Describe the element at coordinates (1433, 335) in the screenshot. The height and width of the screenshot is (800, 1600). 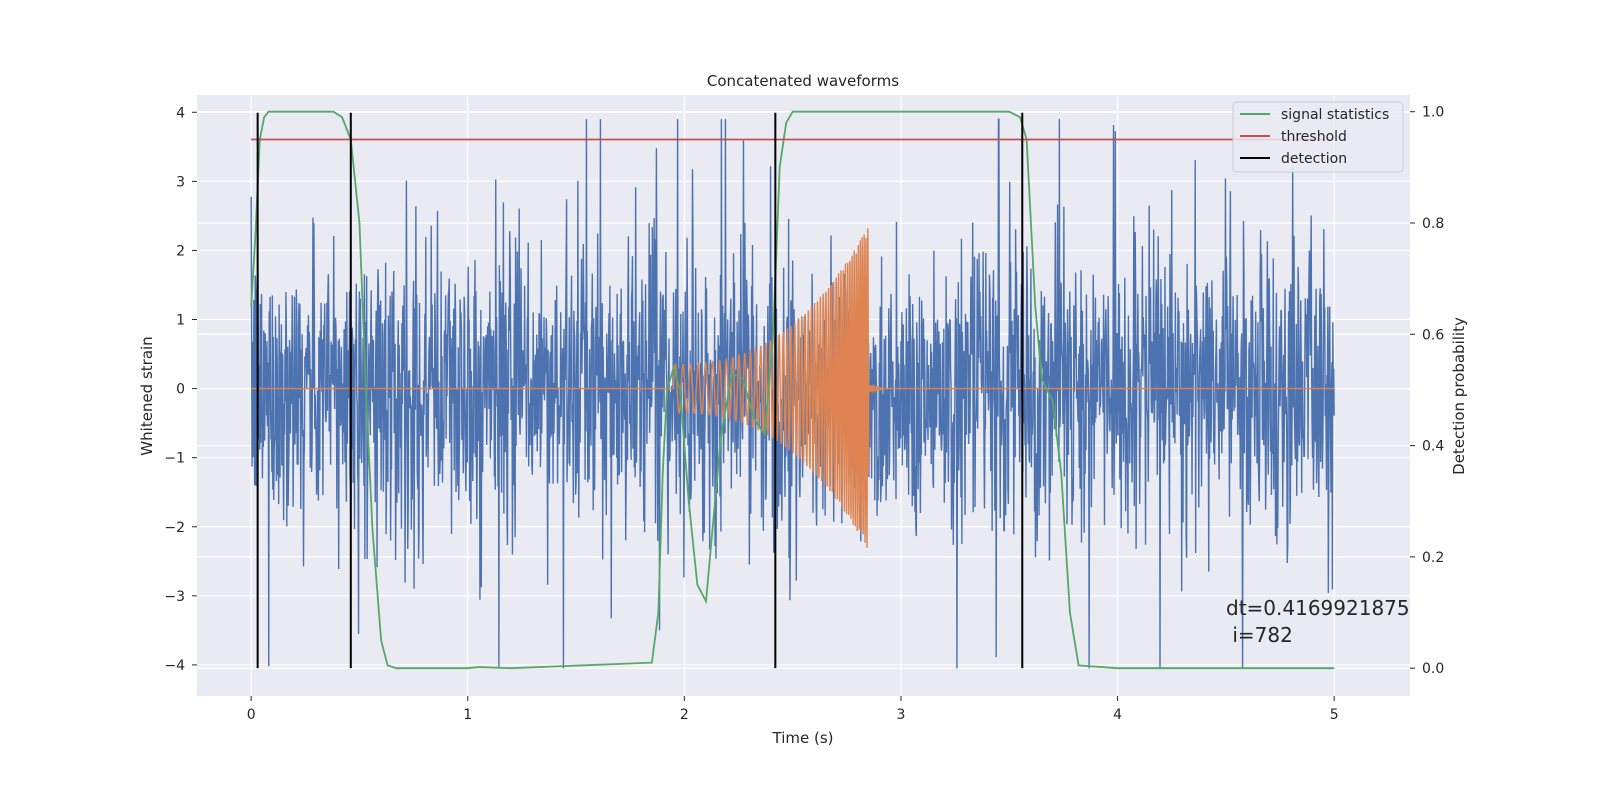
I see `y-tick-label-right: 0.6` at that location.